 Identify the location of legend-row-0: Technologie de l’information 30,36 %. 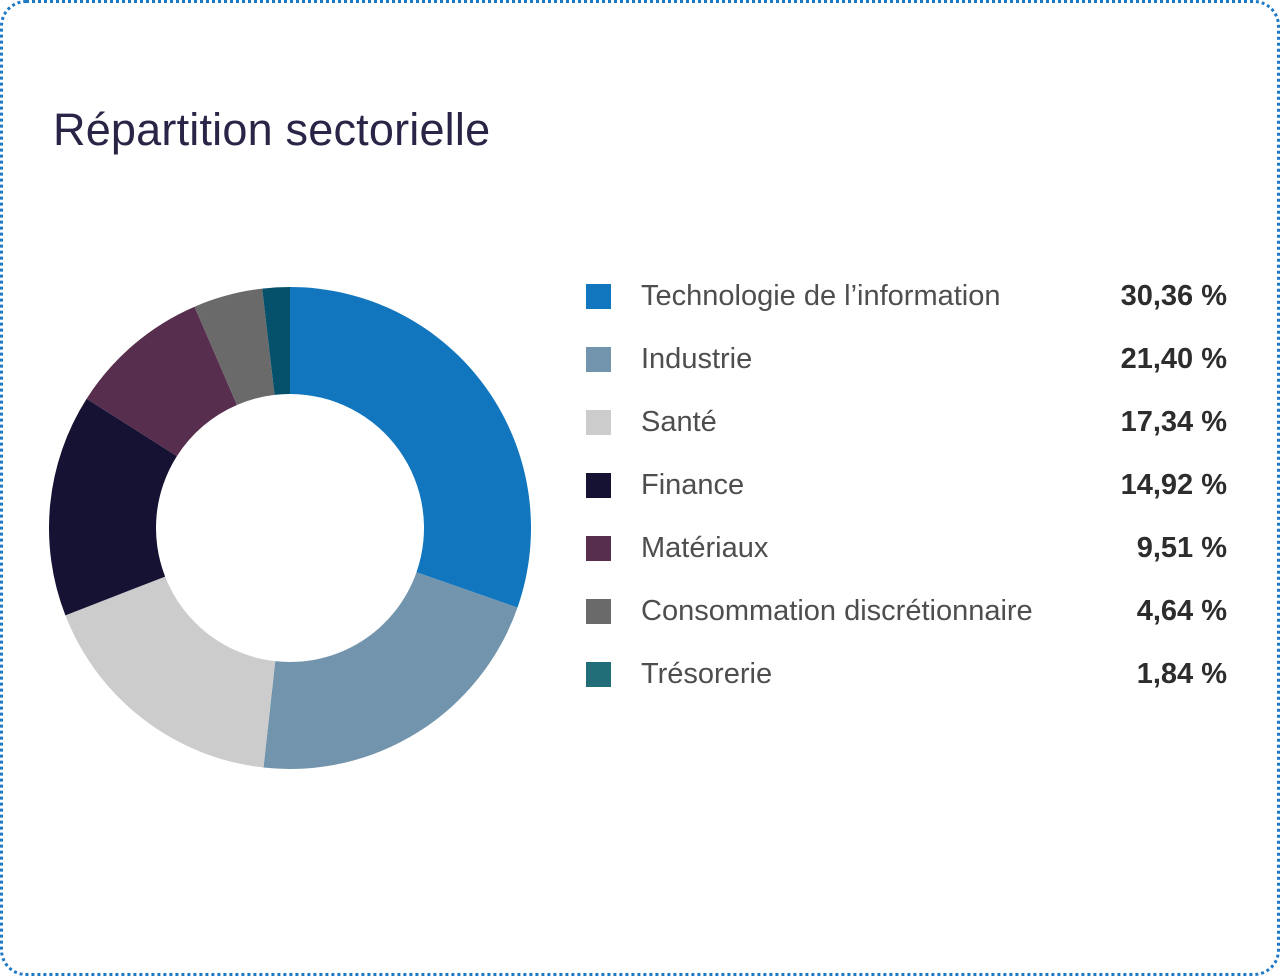
(906, 296).